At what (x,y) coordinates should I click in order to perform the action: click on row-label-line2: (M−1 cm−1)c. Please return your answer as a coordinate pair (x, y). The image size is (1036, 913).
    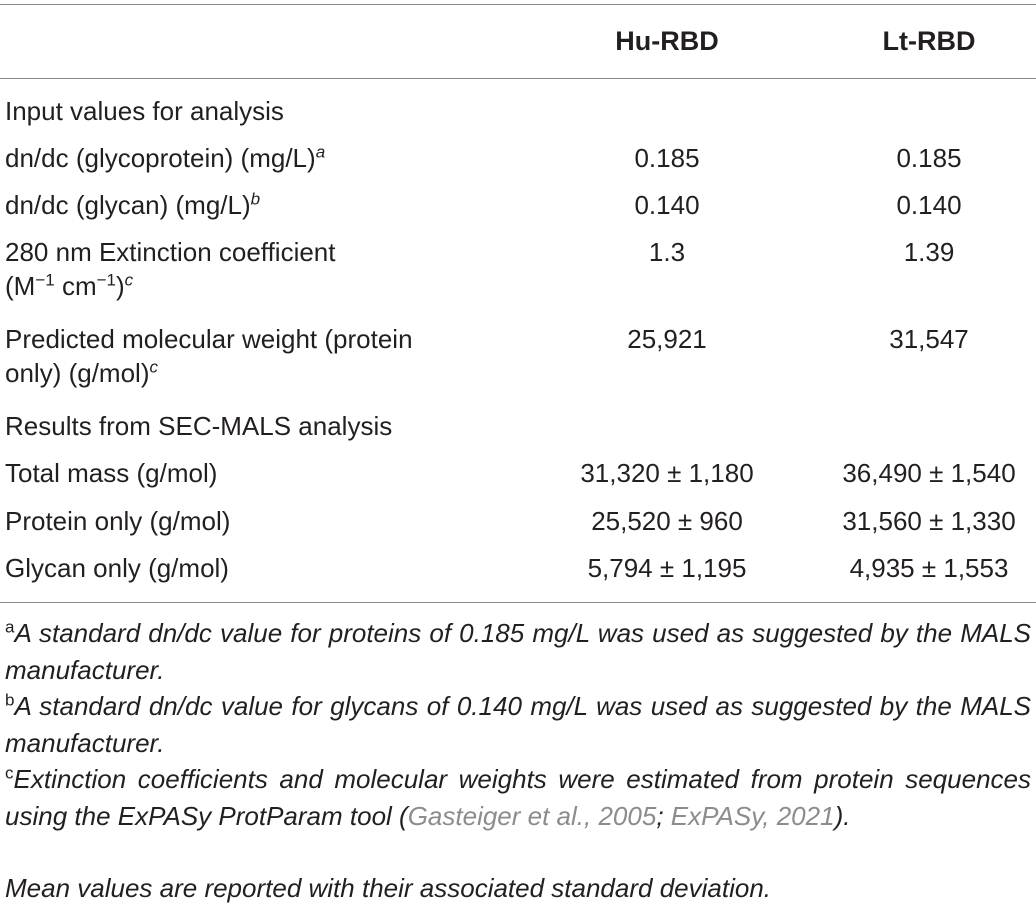
    Looking at the image, I should click on (69, 286).